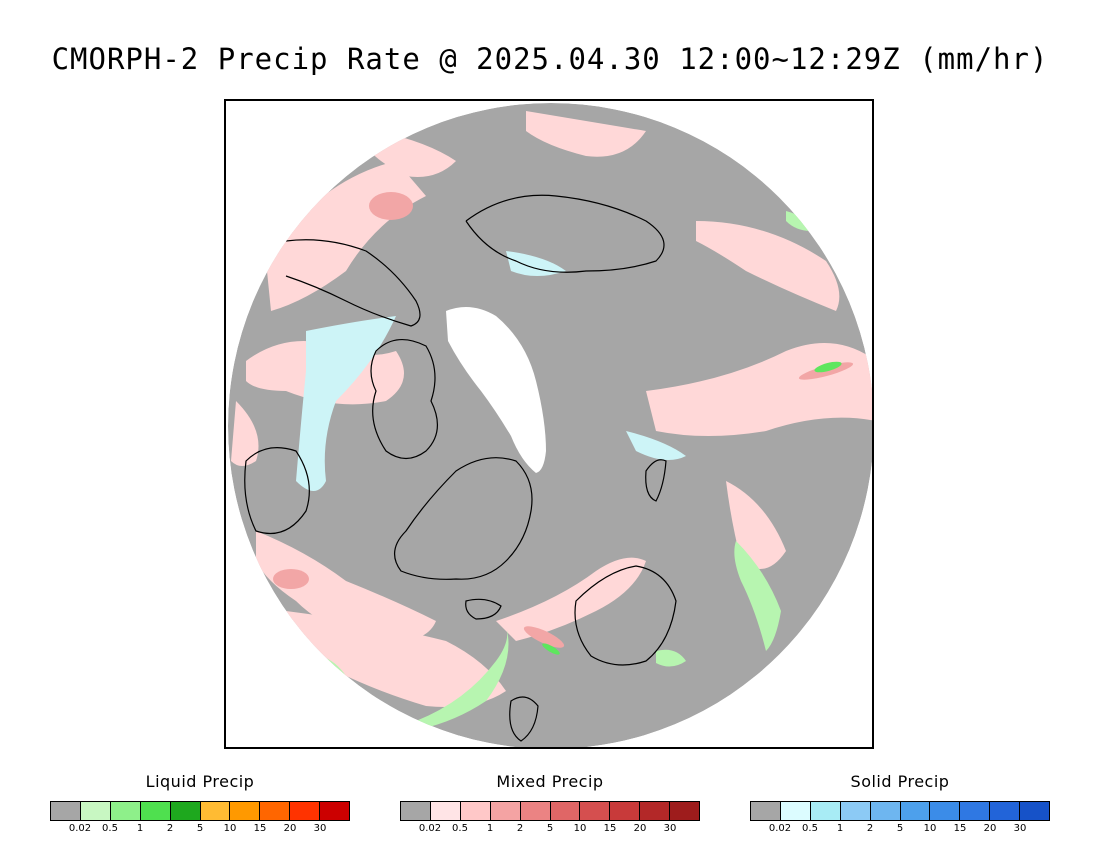  What do you see at coordinates (496, 390) in the screenshot?
I see `sea-ice-area` at bounding box center [496, 390].